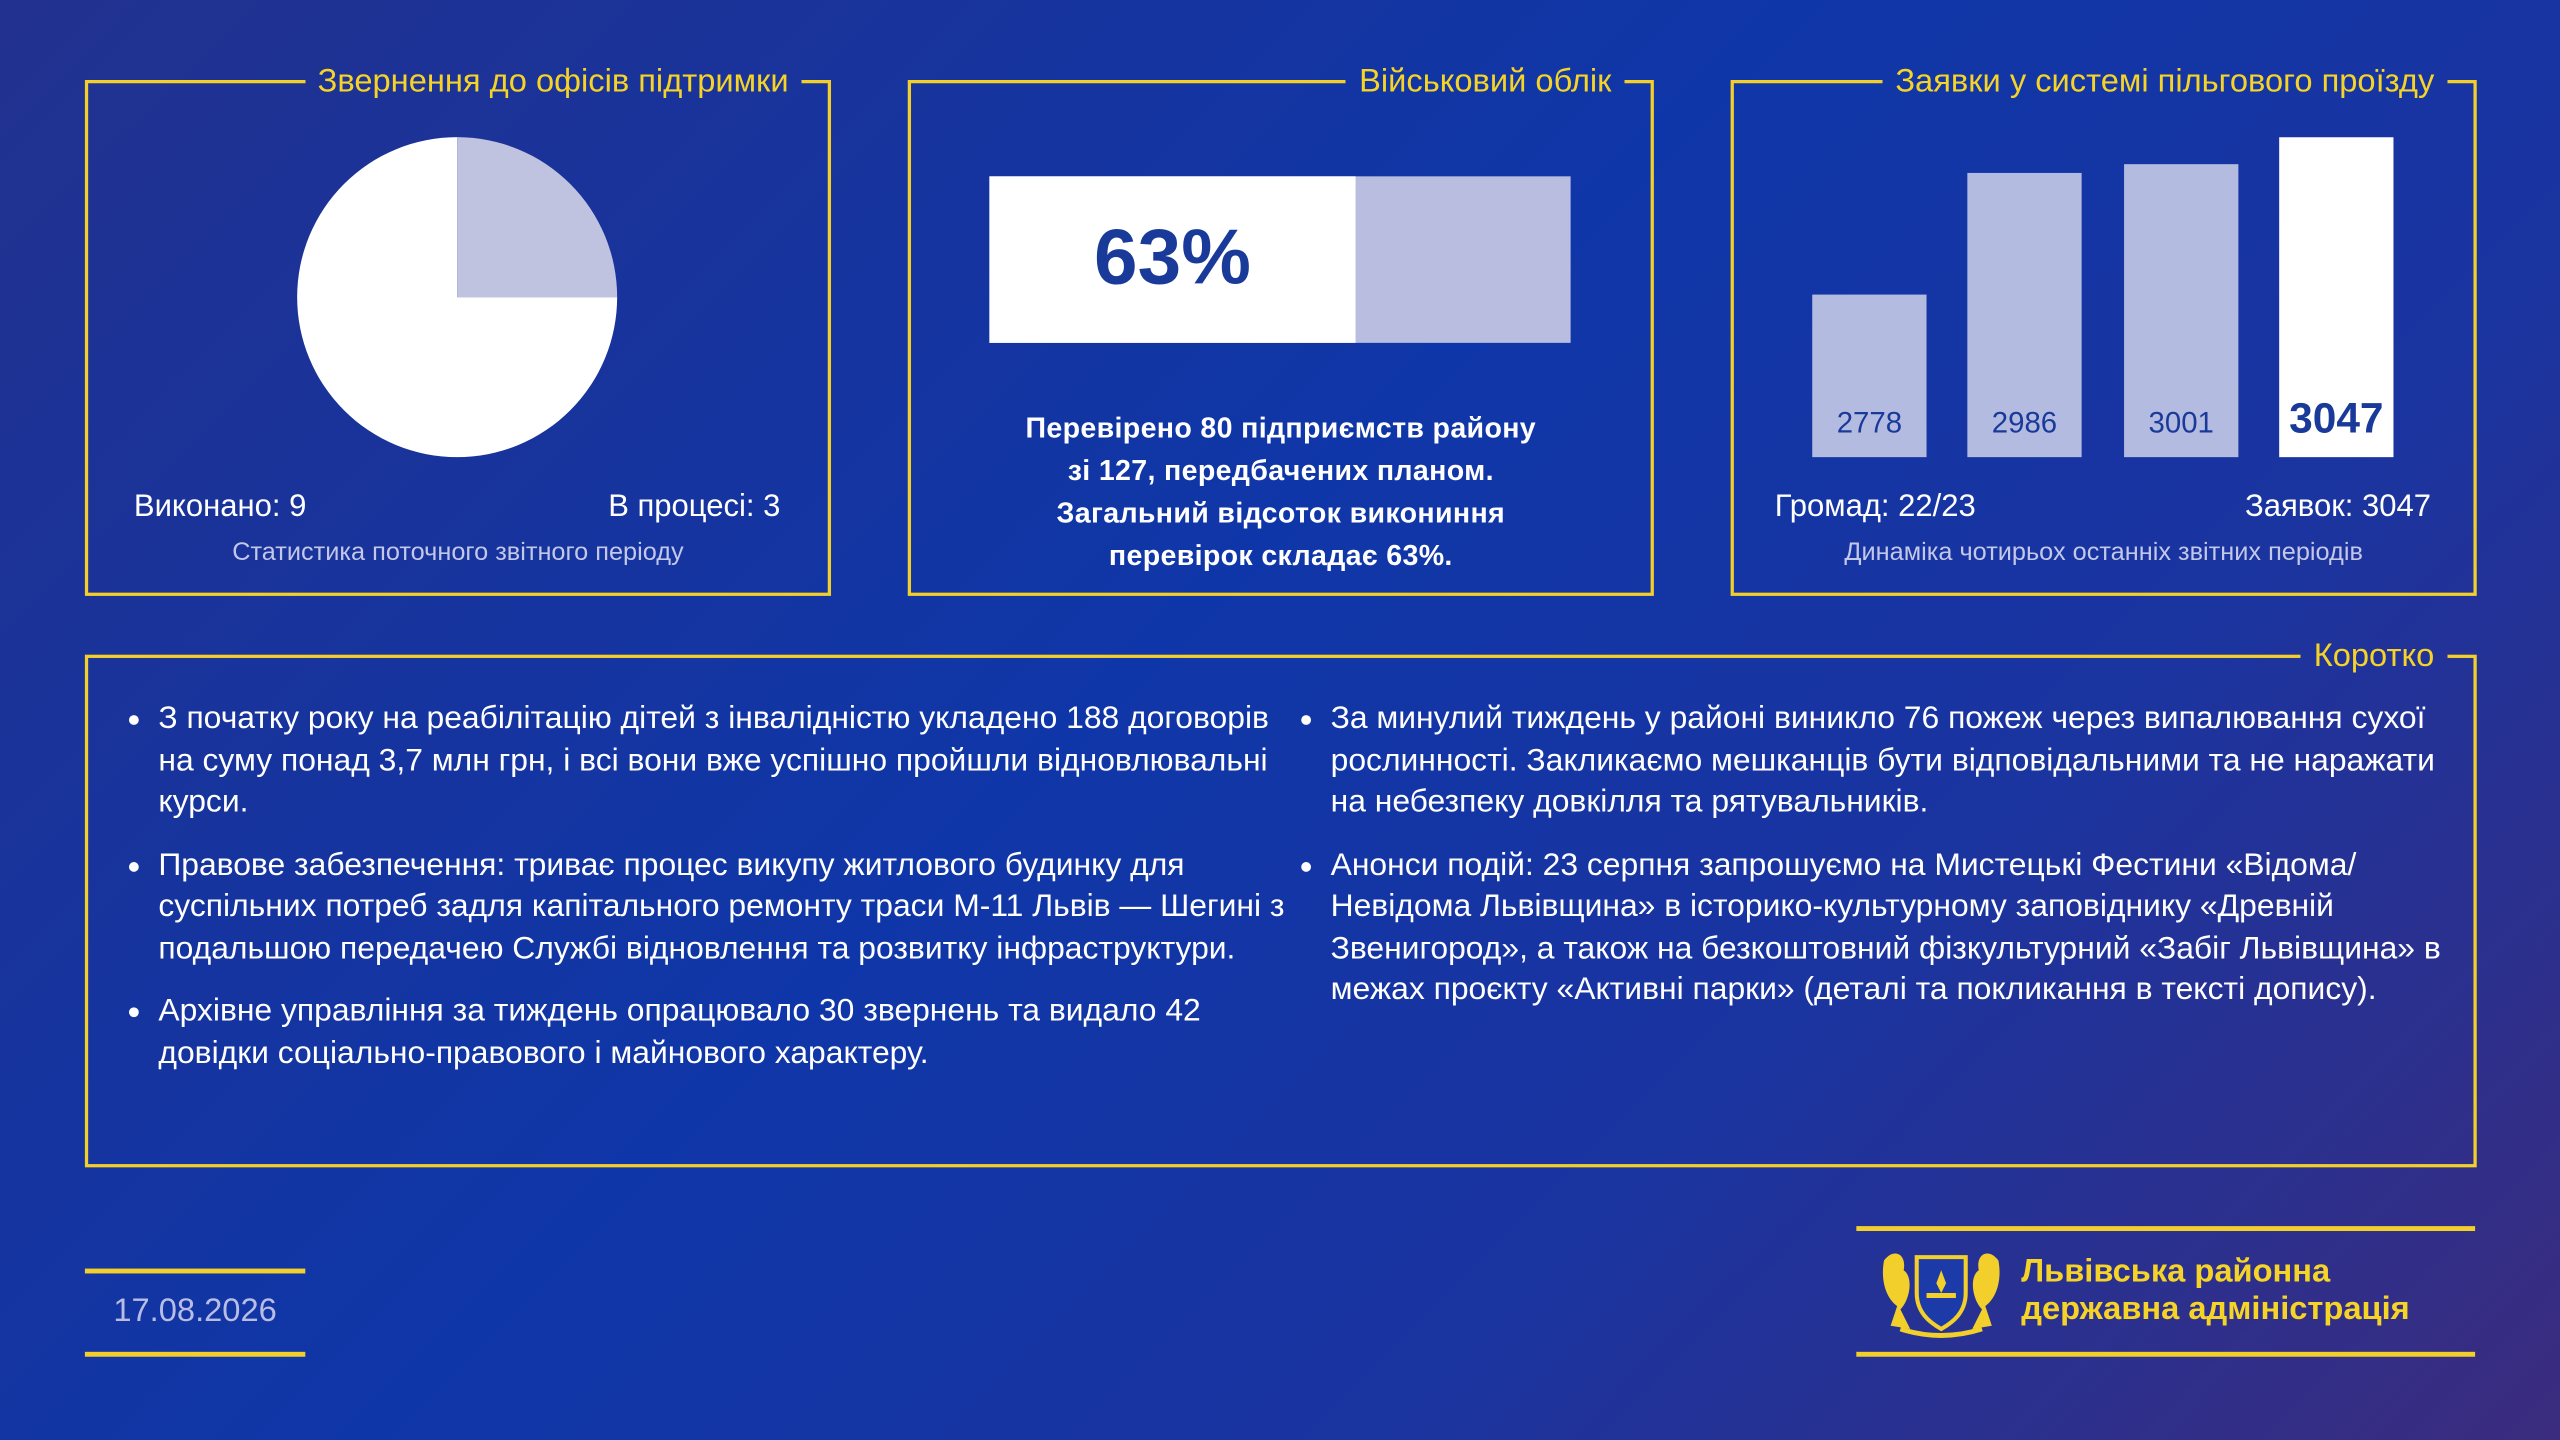 The width and height of the screenshot is (2560, 1440). What do you see at coordinates (1875, 507) in the screenshot?
I see `stat: Громад: 22/23` at bounding box center [1875, 507].